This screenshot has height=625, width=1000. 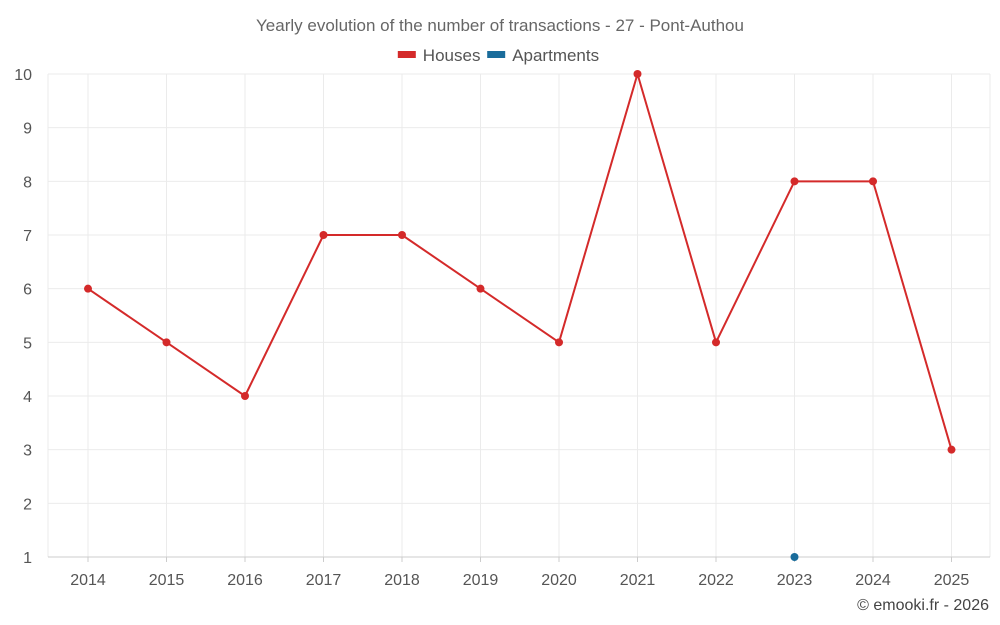 What do you see at coordinates (559, 580) in the screenshot?
I see `x-tick-label: 2020` at bounding box center [559, 580].